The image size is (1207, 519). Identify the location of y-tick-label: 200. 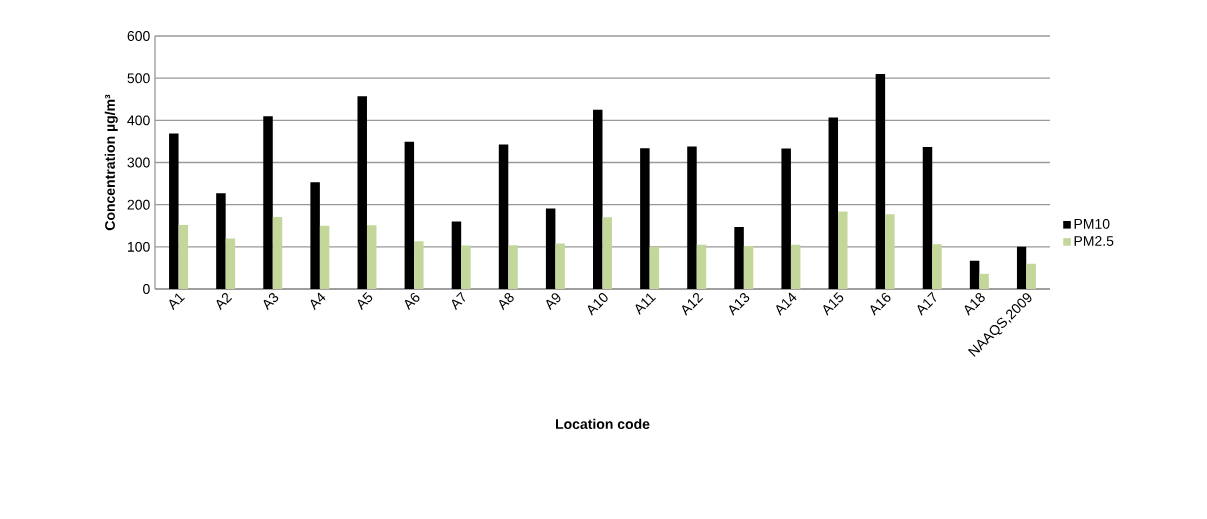
(138, 204).